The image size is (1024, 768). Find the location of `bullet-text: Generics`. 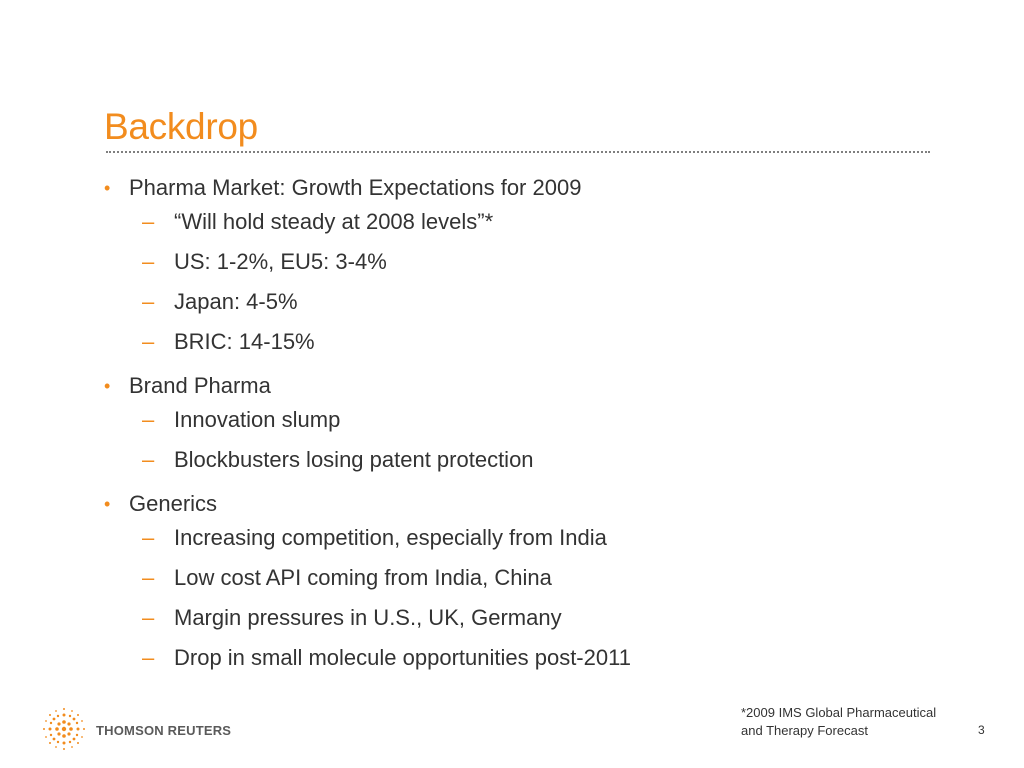

bullet-text: Generics is located at coordinates (173, 503).